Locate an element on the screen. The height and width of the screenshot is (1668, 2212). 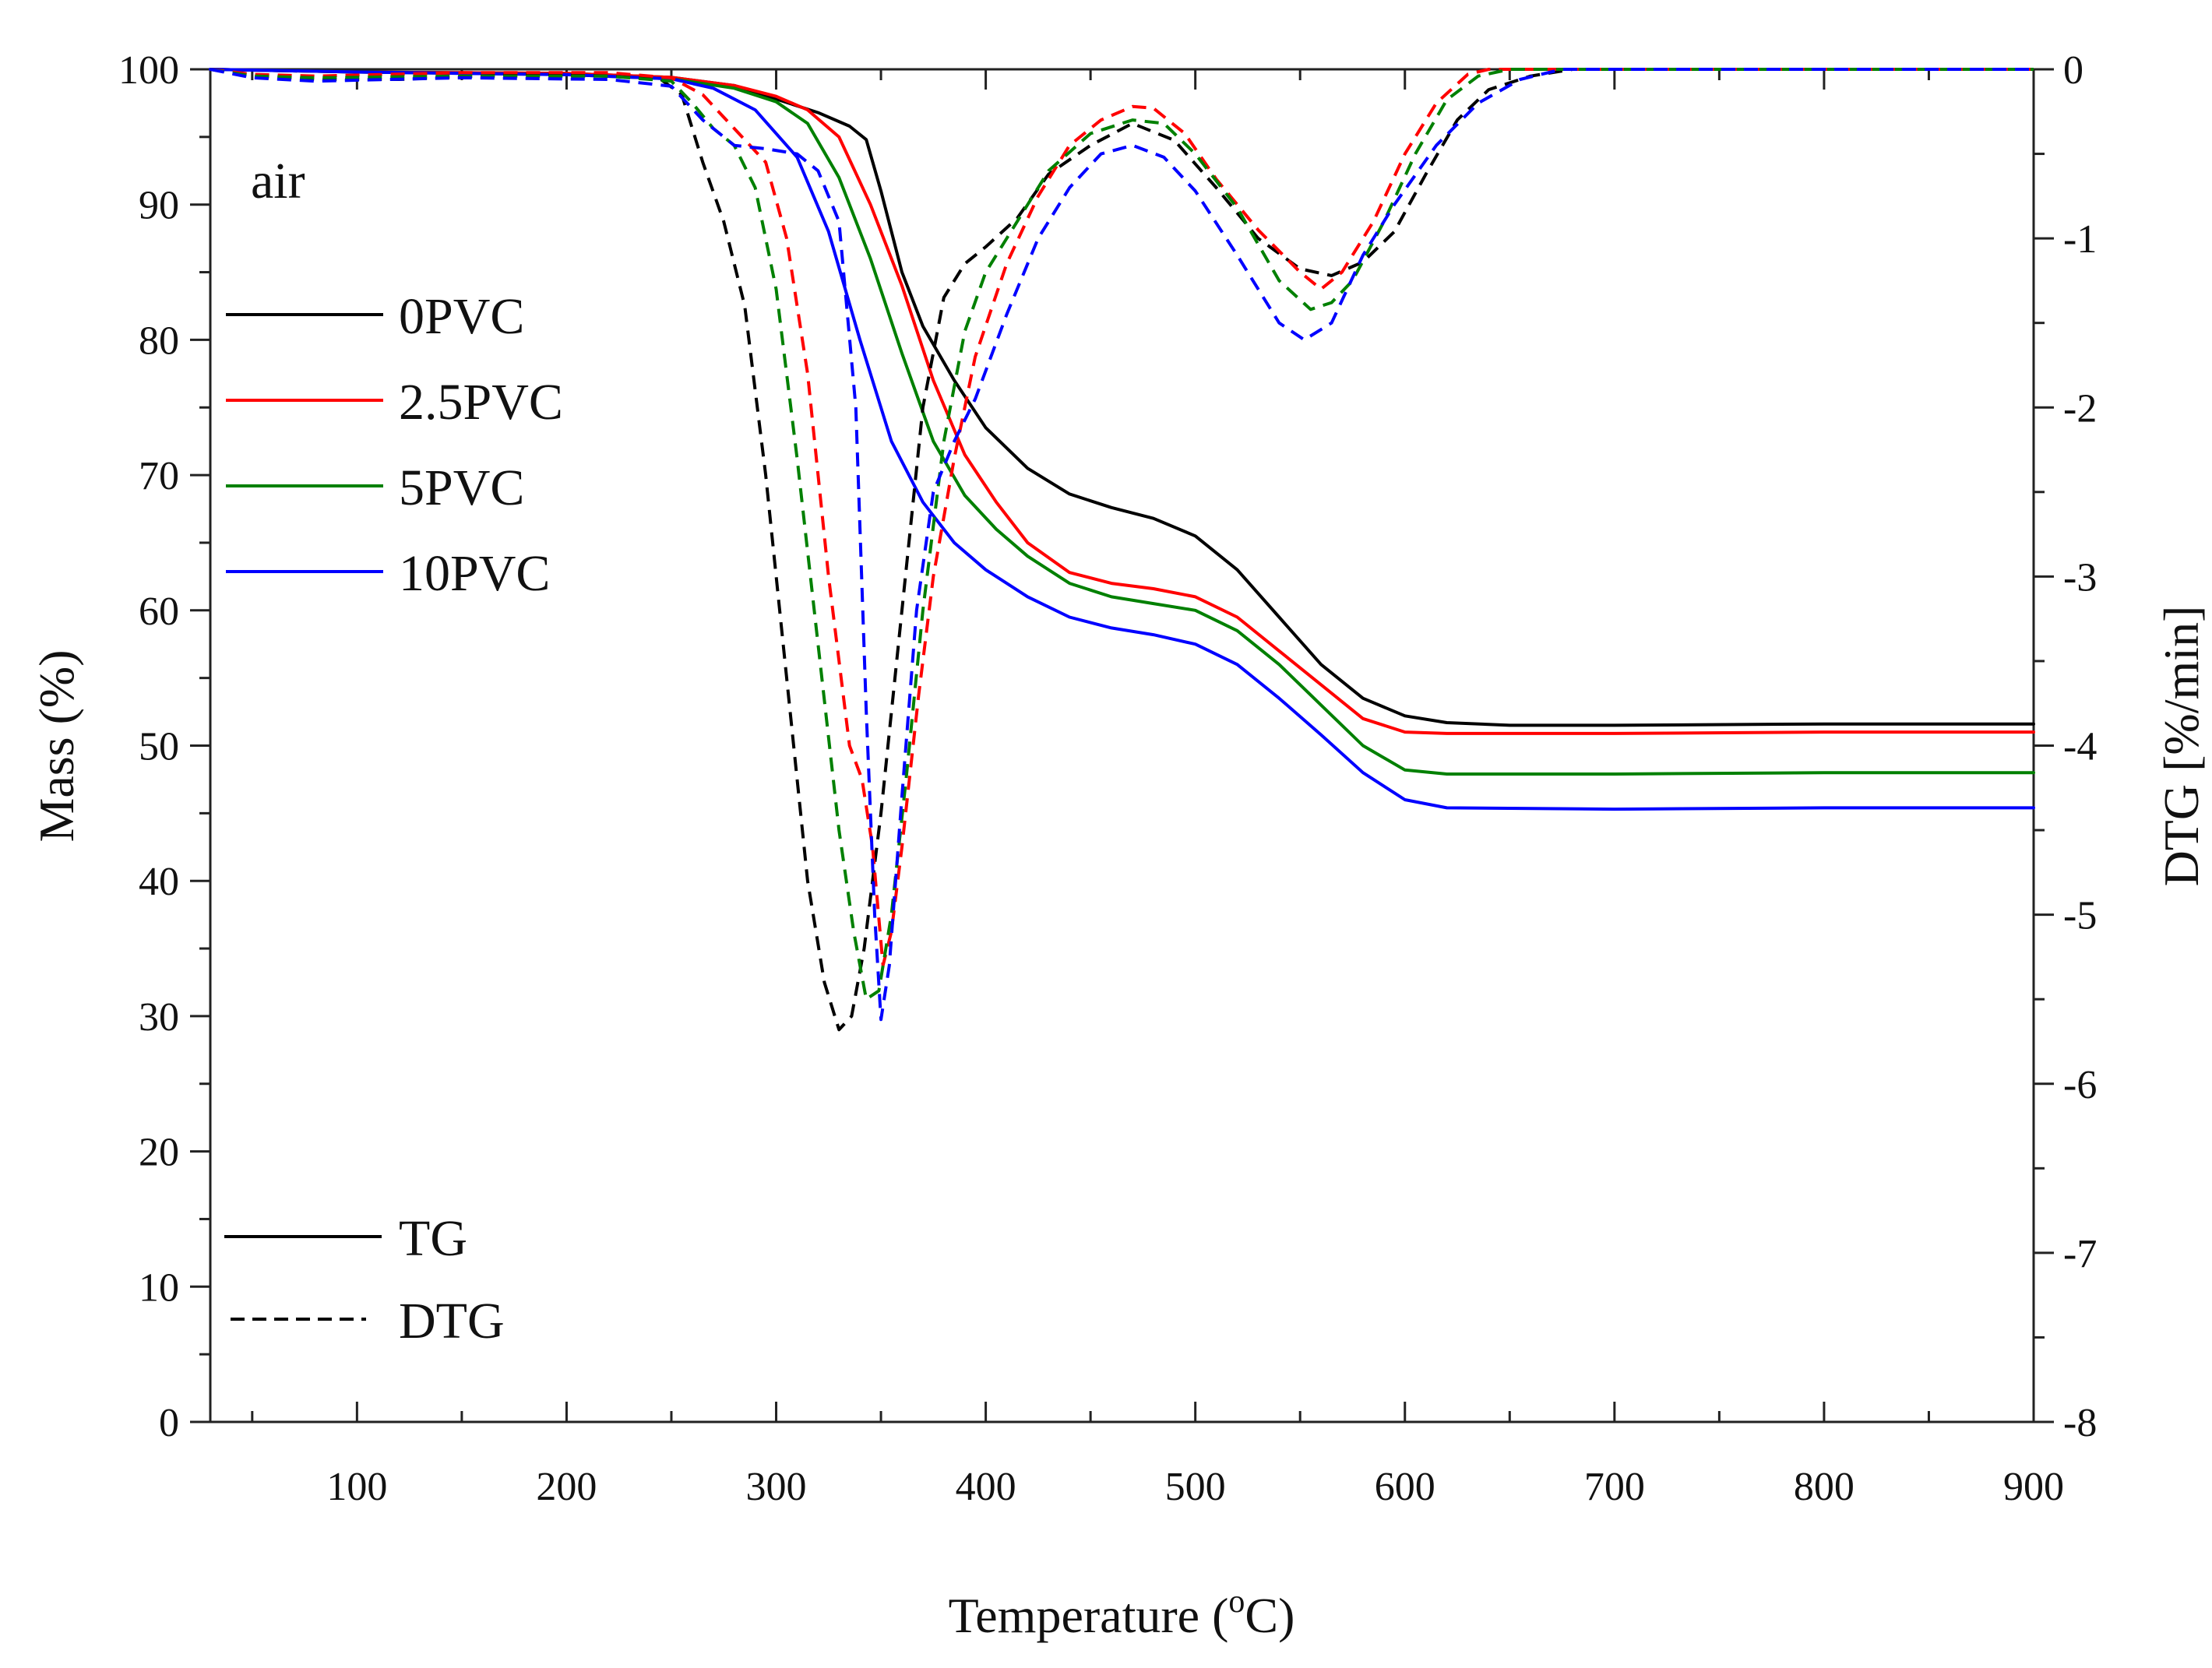
series-legend: 0PVC 2.5PVC 5PVC 10PVC is located at coordinates (394, 445).